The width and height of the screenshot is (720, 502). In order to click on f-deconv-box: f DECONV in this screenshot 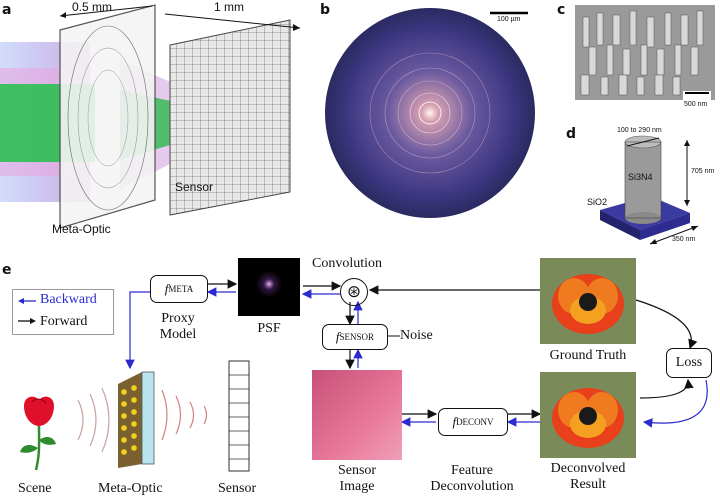, I will do `click(473, 422)`.